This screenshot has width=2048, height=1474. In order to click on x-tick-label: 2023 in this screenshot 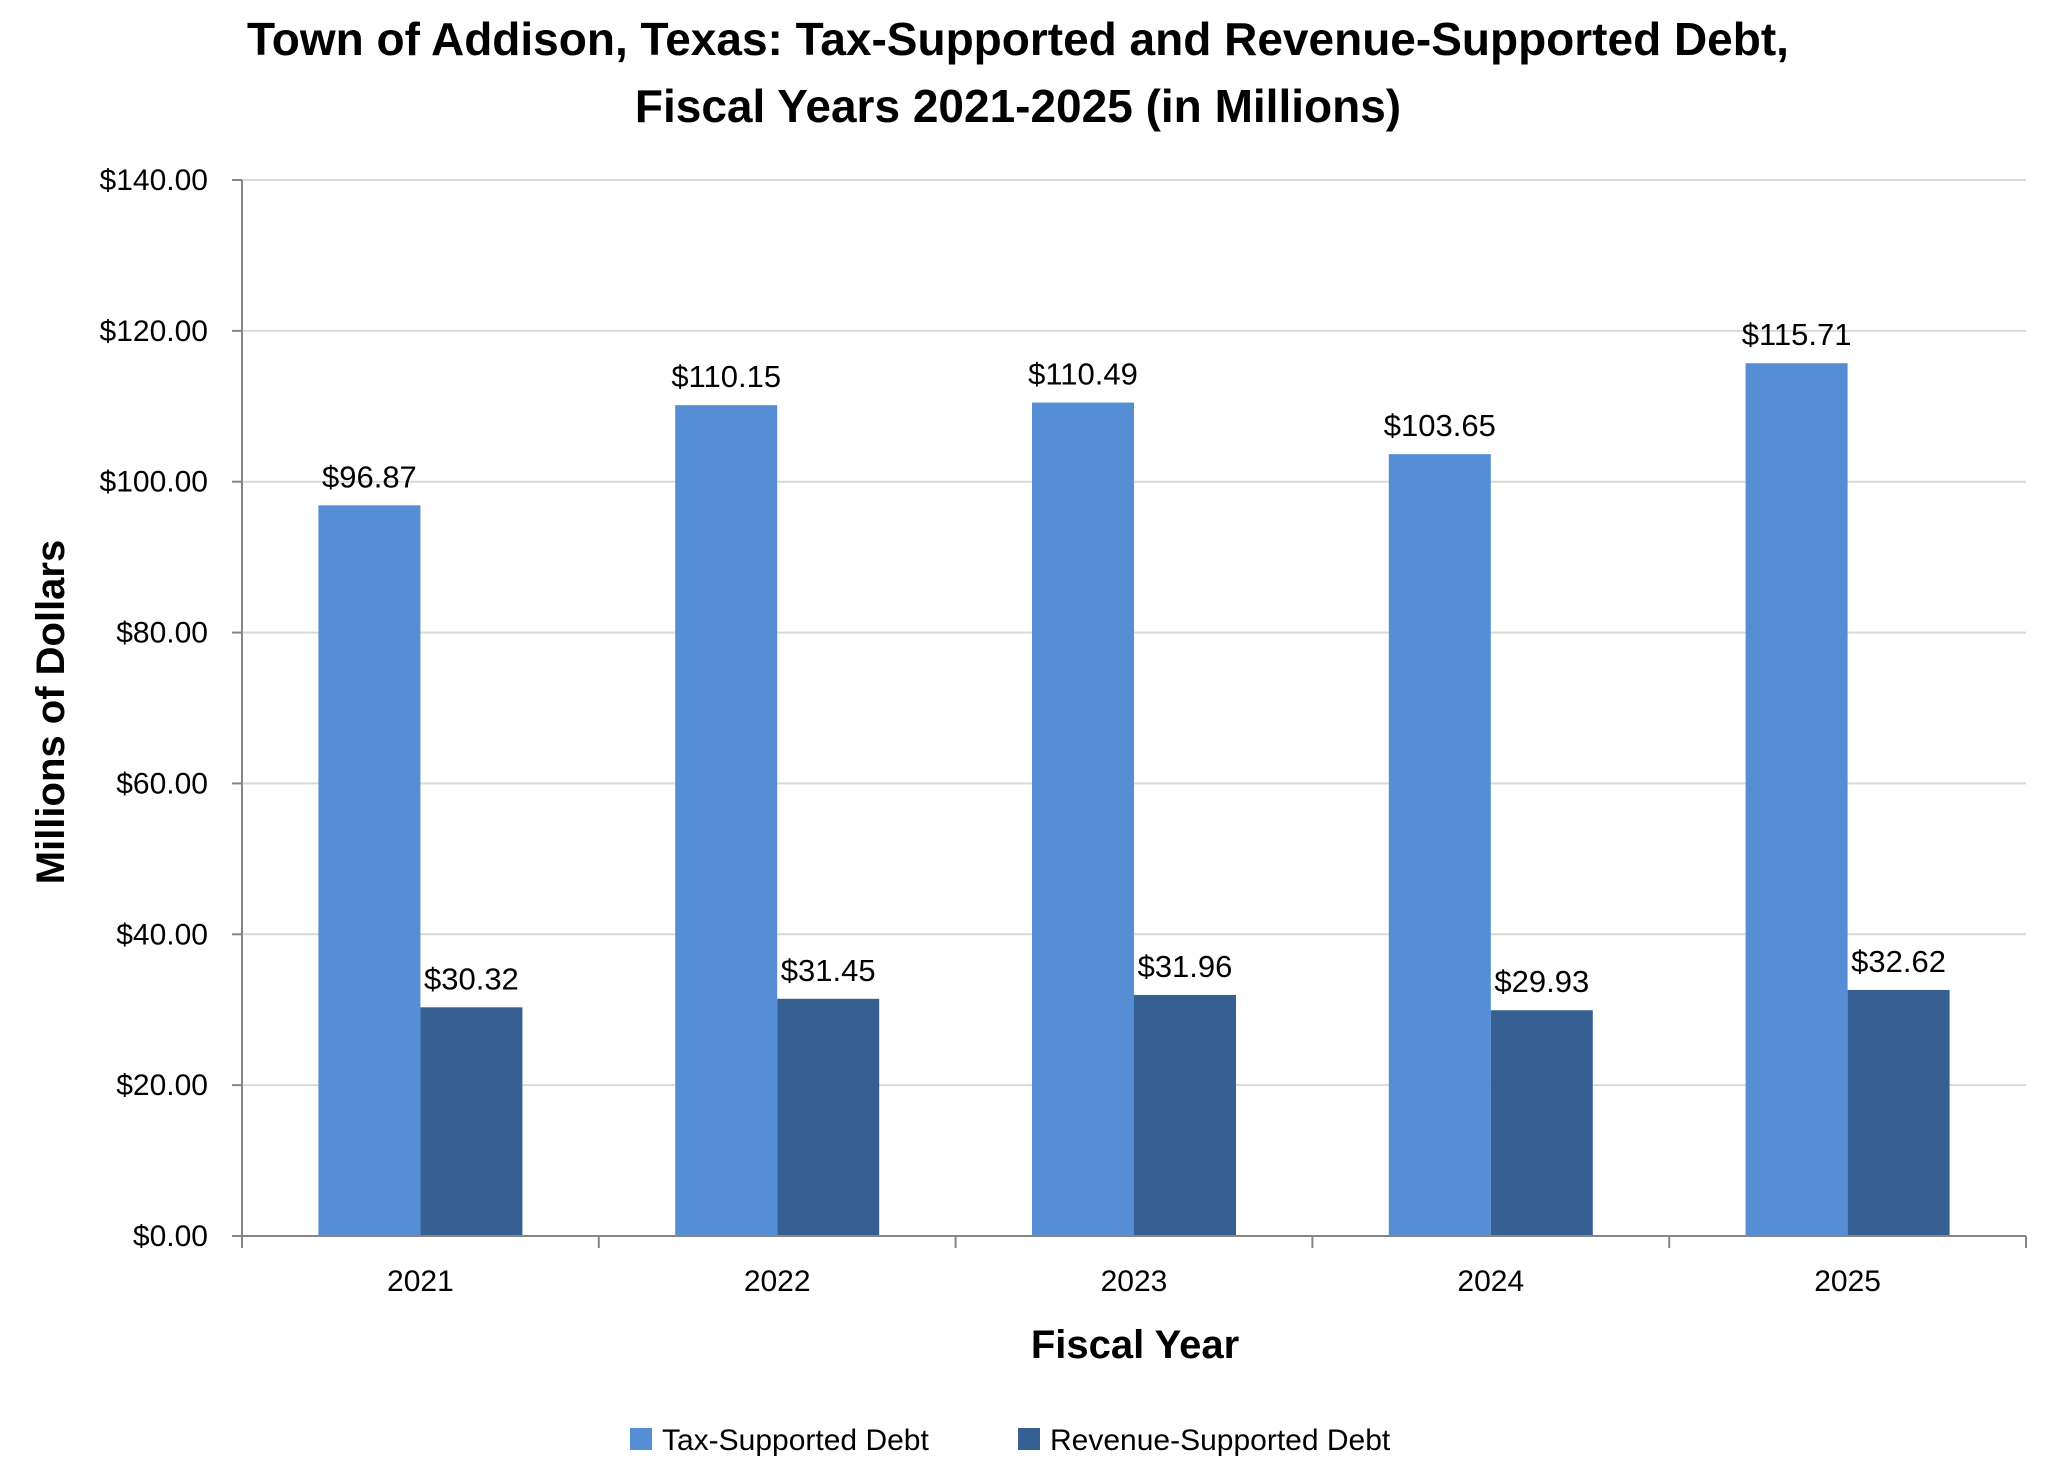, I will do `click(1134, 1281)`.